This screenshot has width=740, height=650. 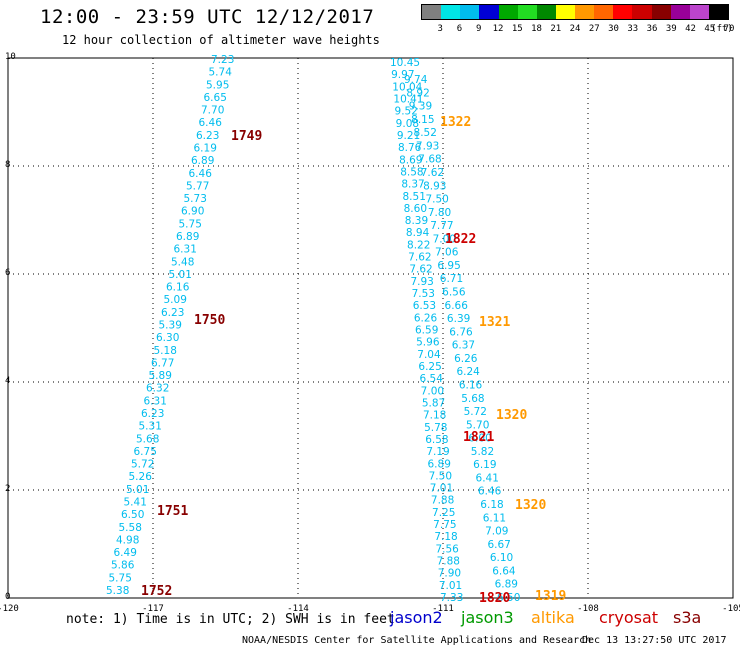 I want to click on wave-height-label: 6.30, so click(x=167, y=338).